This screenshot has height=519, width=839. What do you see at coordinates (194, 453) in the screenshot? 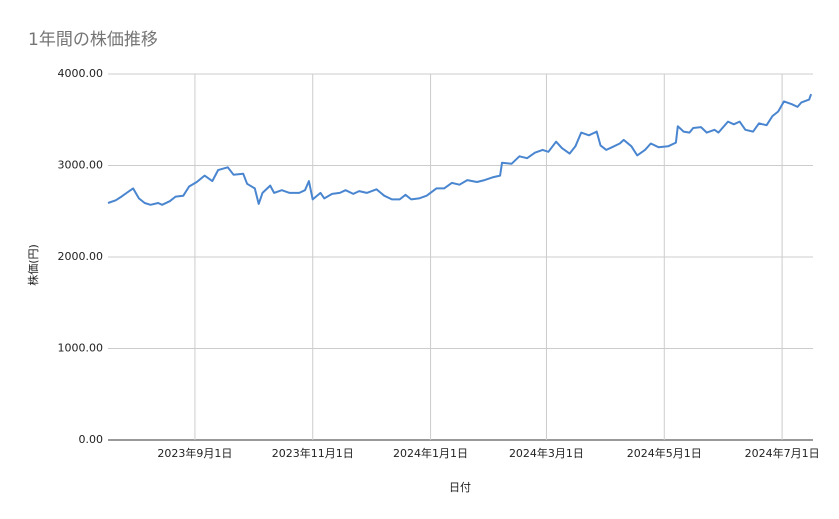
I see `x-tick-label: 2023年9月1日` at bounding box center [194, 453].